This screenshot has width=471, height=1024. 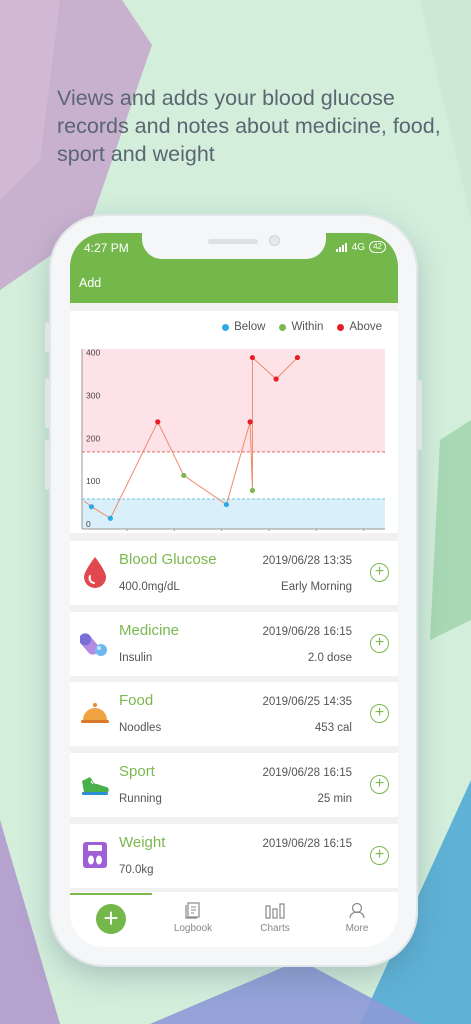 I want to click on chart-legend: Below Within Above, so click(x=302, y=327).